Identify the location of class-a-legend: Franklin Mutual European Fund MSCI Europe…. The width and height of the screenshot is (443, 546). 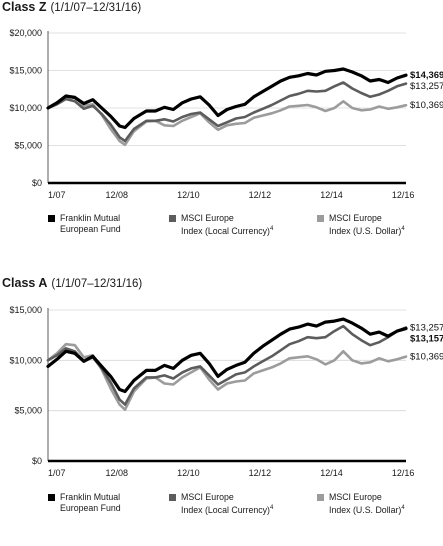
(221, 507).